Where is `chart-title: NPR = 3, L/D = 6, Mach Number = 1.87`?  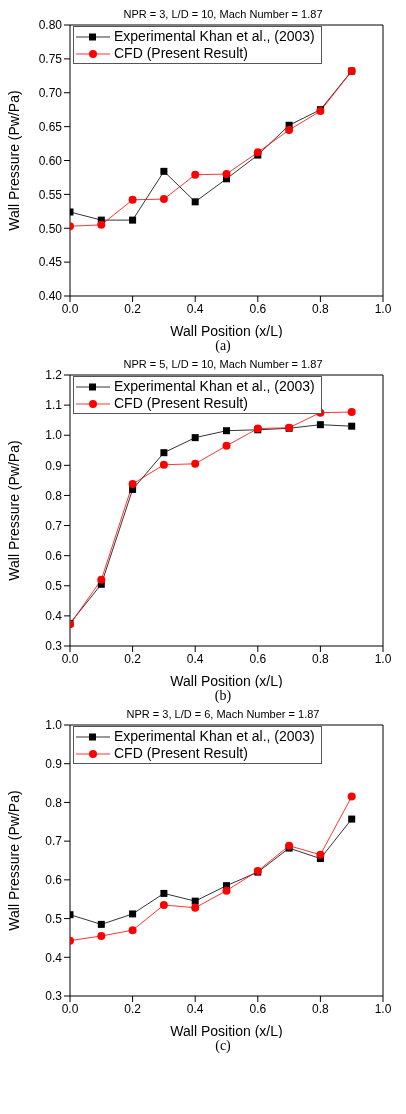 chart-title: NPR = 3, L/D = 6, Mach Number = 1.87 is located at coordinates (223, 714).